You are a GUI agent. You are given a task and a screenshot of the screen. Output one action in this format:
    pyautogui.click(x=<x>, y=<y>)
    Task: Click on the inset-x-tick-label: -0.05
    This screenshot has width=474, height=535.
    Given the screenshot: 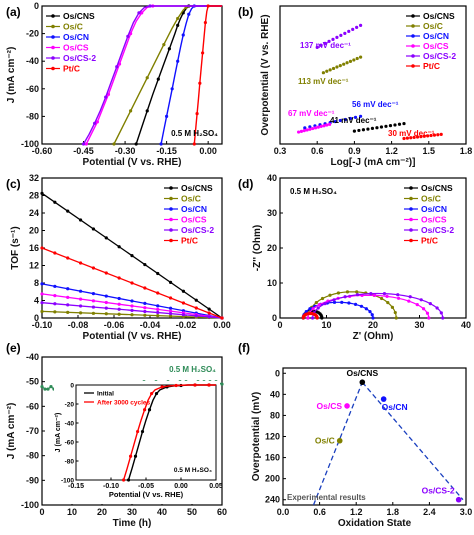 What is the action you would take?
    pyautogui.click(x=146, y=486)
    